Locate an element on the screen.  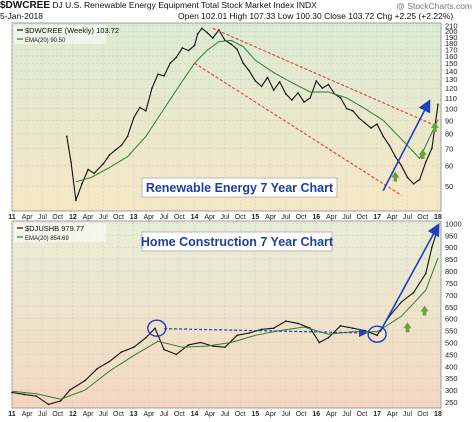
x-tick-label: 17 is located at coordinates (377, 217).